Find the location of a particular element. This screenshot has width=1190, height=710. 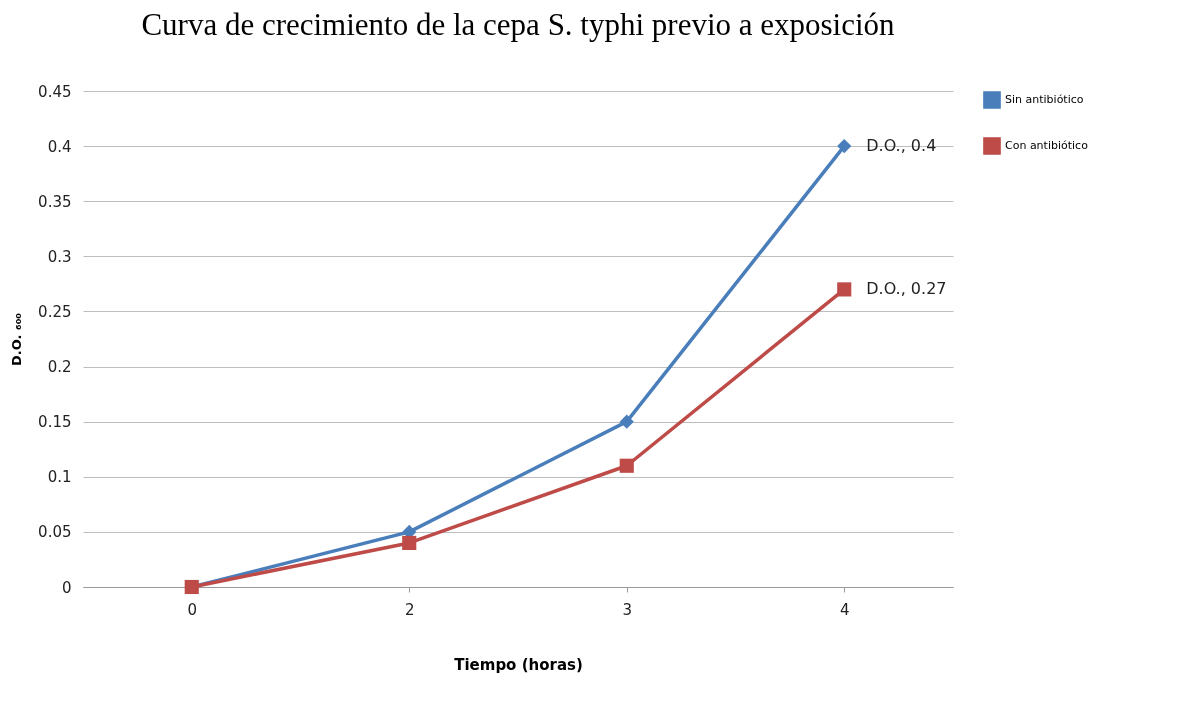

y-axis-title: D.O. ₆₀₀ is located at coordinates (17, 339).